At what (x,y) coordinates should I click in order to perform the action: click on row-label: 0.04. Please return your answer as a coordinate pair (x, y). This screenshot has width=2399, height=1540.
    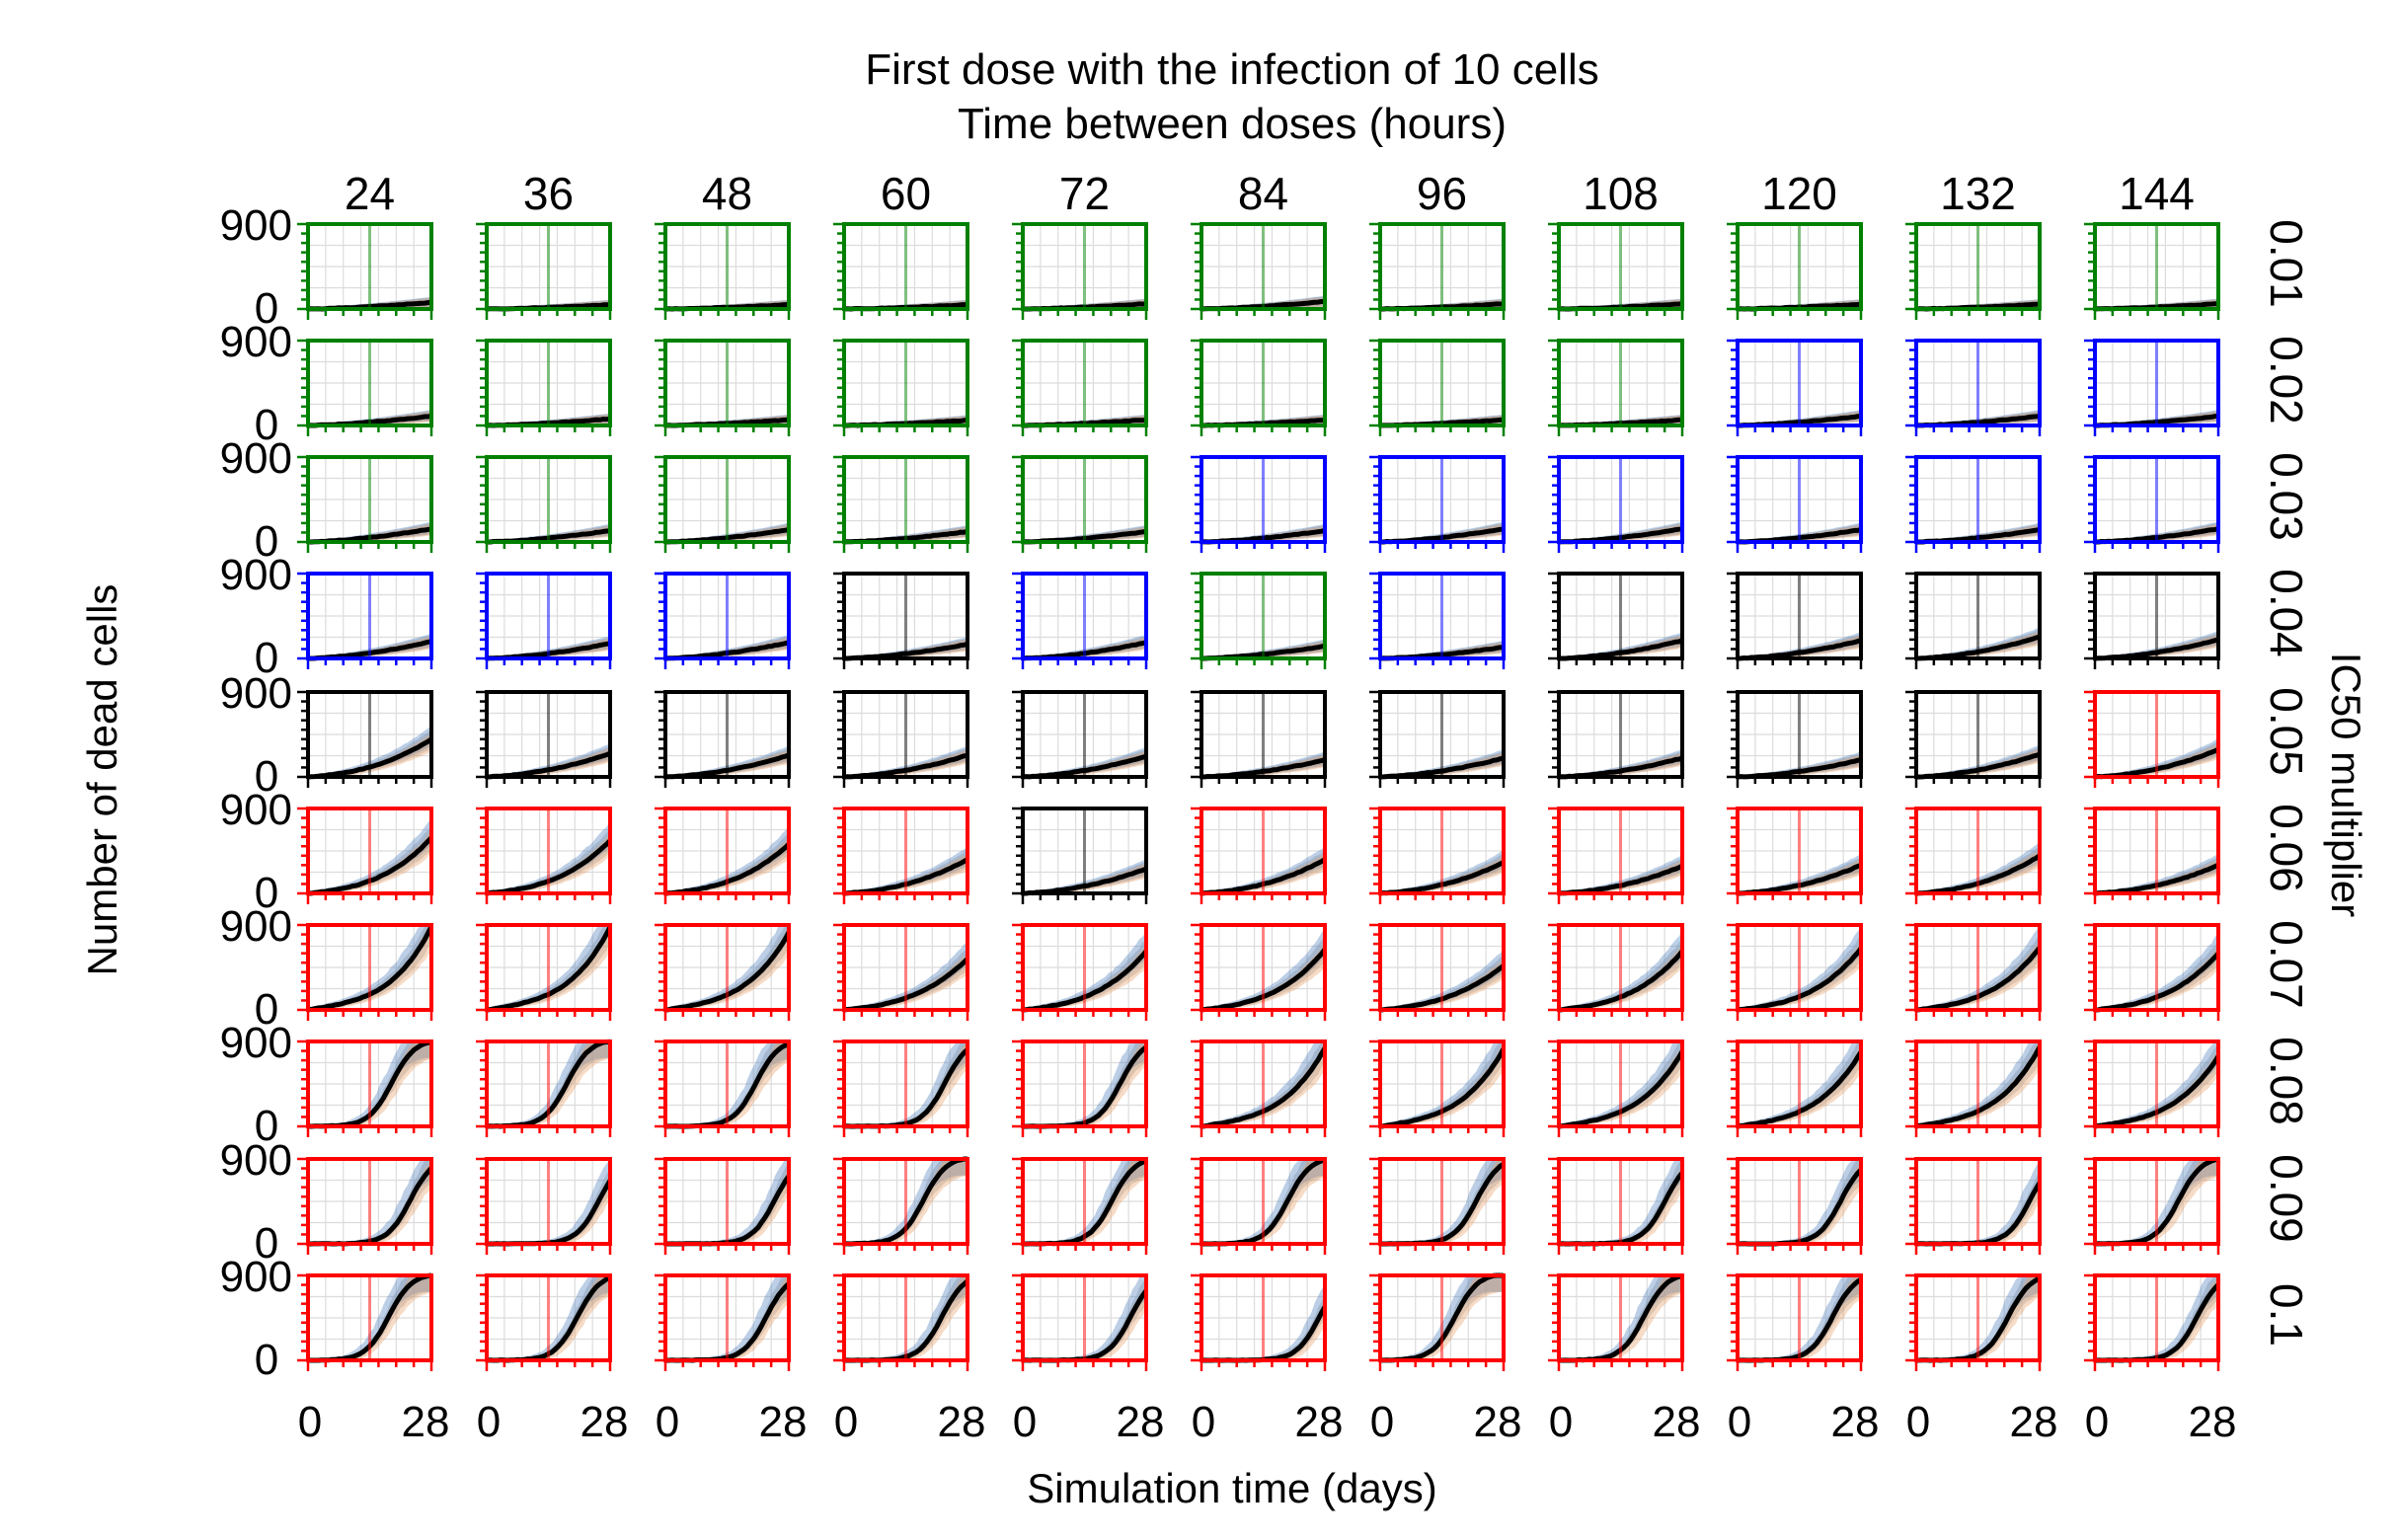
    Looking at the image, I should click on (2286, 613).